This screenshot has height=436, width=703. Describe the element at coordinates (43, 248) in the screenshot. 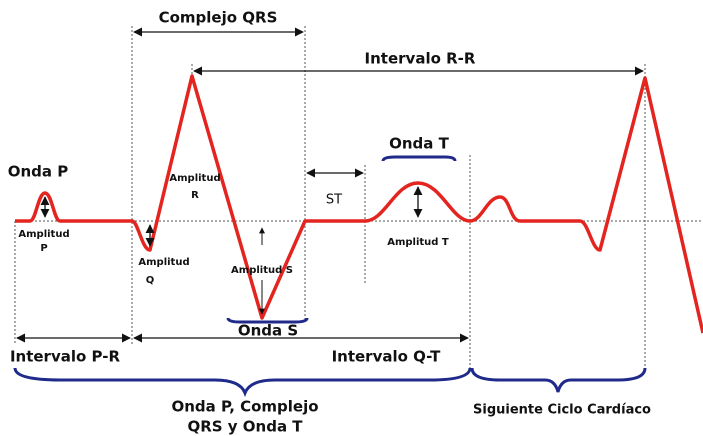

I see `label: P` at that location.